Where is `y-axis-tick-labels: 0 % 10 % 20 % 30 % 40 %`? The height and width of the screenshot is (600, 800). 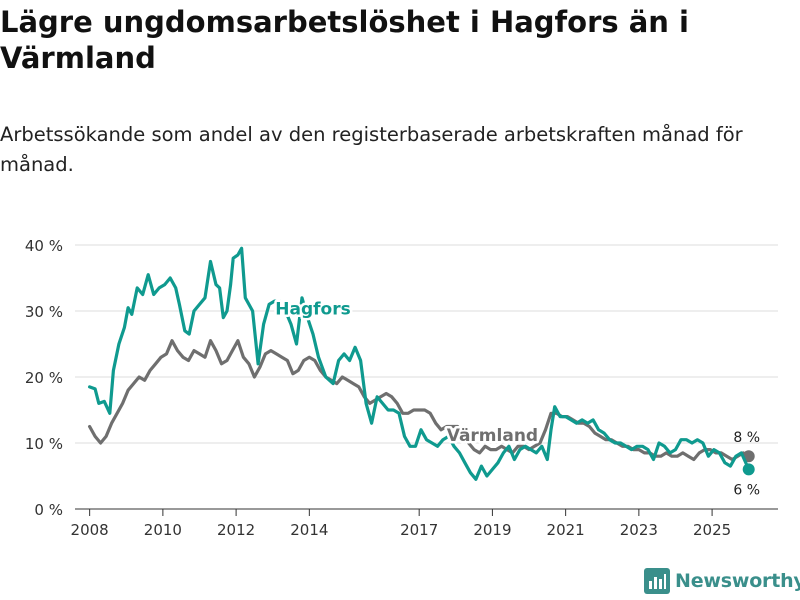
y-axis-tick-labels: 0 % 10 % 20 % 30 % 40 % is located at coordinates (44, 378).